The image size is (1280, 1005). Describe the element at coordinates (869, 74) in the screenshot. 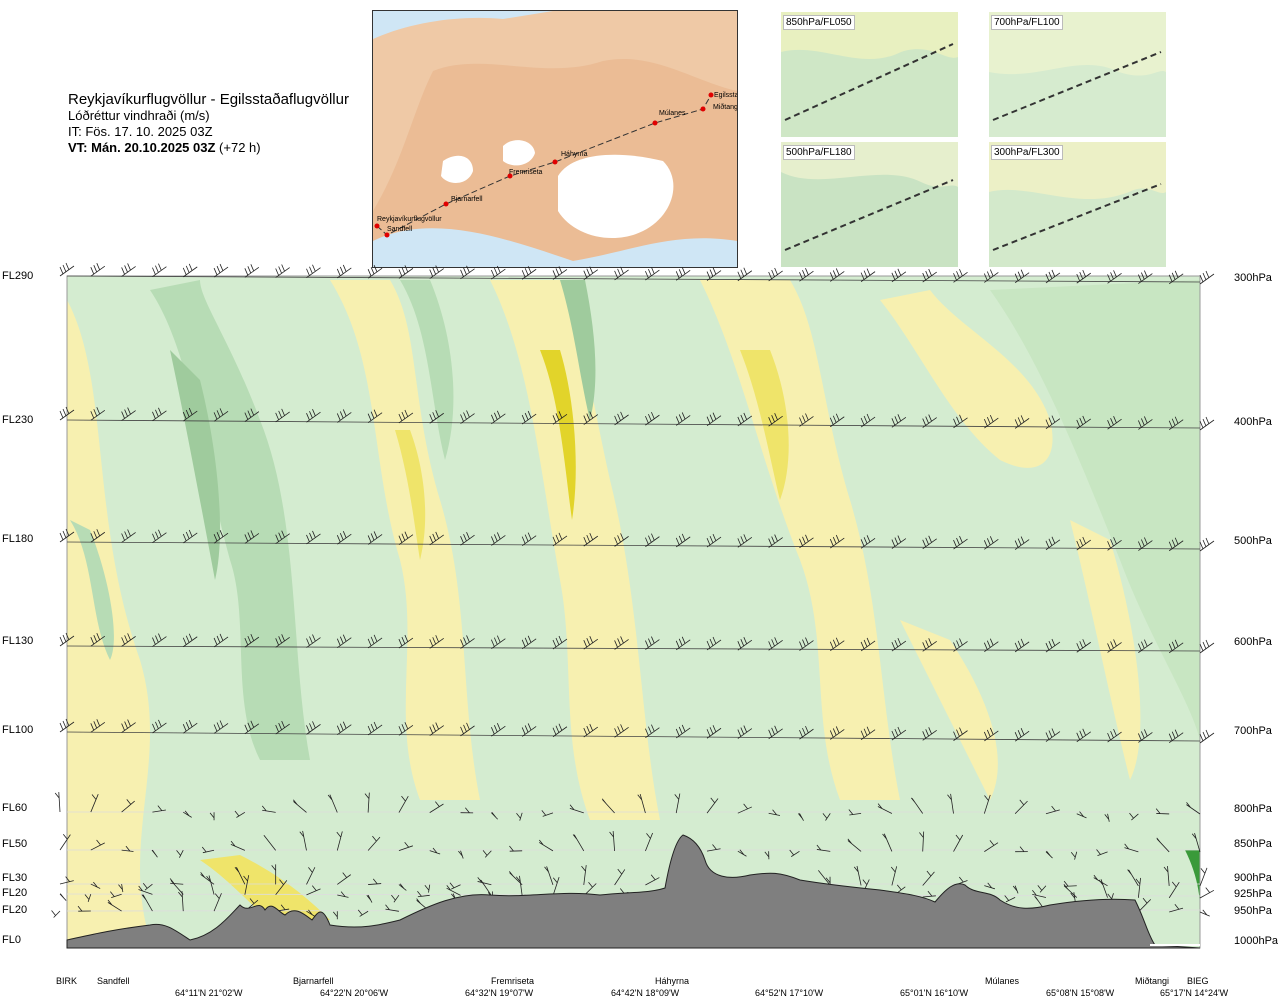

I see `thumbnail-850hpa: 850hPa/FL050` at that location.